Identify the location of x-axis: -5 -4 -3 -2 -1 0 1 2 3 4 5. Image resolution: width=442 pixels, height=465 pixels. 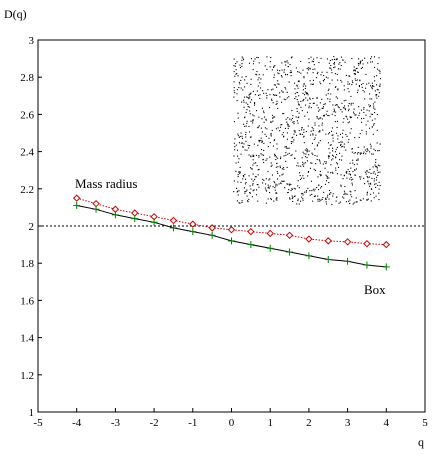
(230, 418).